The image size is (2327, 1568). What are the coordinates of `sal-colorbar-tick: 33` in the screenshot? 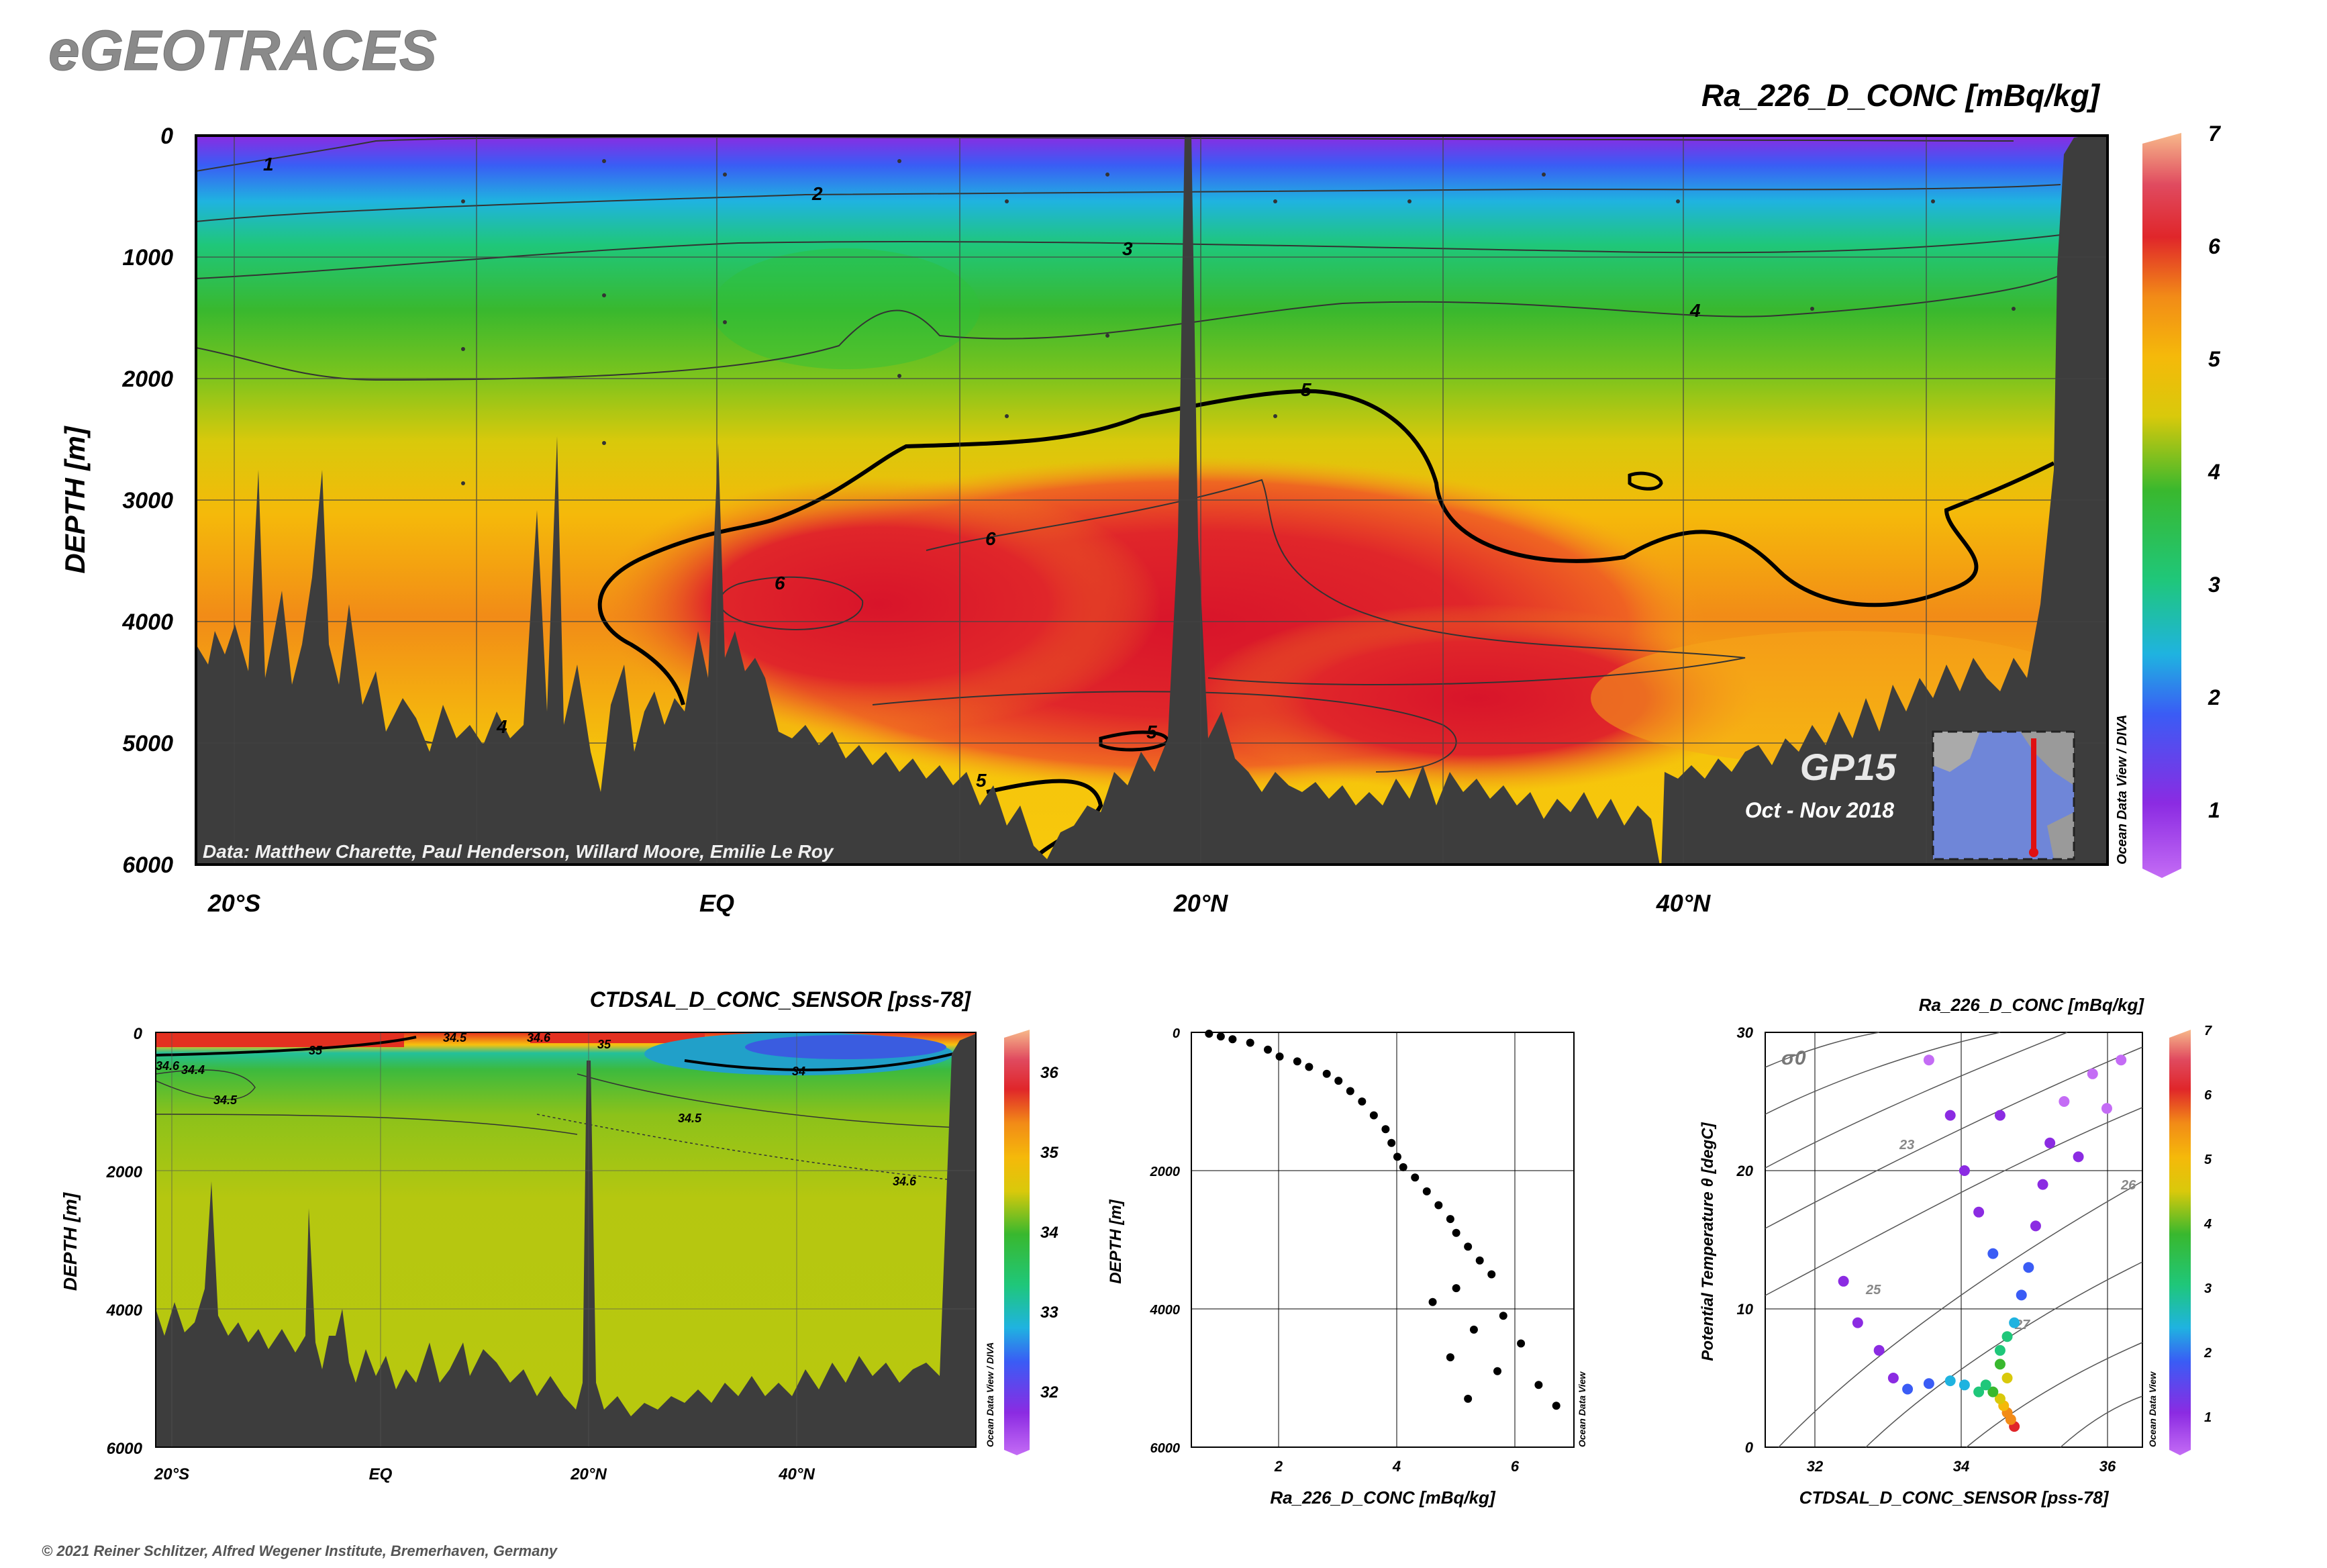 It's located at (1049, 1313).